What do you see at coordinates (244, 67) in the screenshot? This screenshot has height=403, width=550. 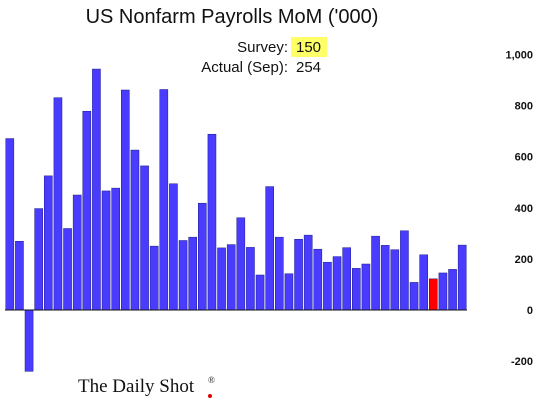 I see `actual-label: Actual (Sep):` at bounding box center [244, 67].